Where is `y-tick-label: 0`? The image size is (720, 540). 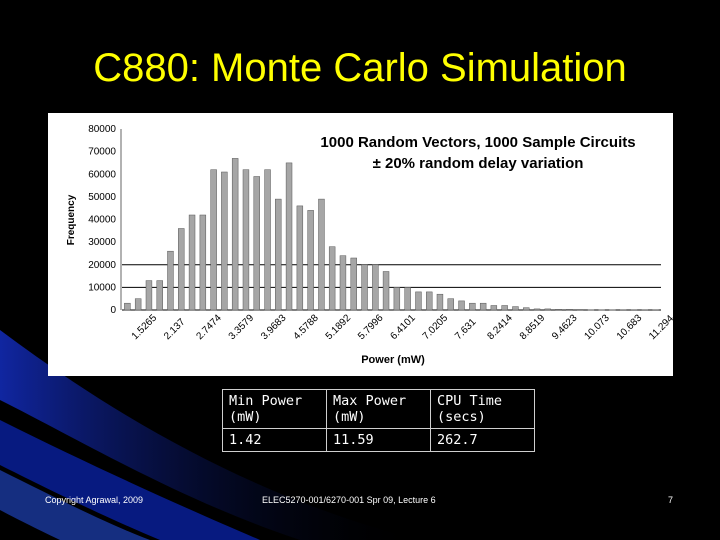 y-tick-label: 0 is located at coordinates (113, 310).